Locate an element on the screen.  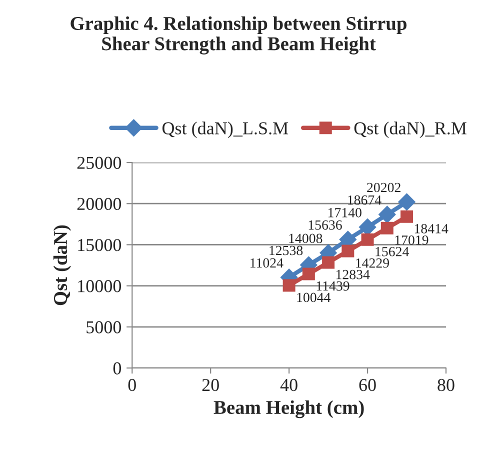
data-label: 17140 is located at coordinates (345, 213).